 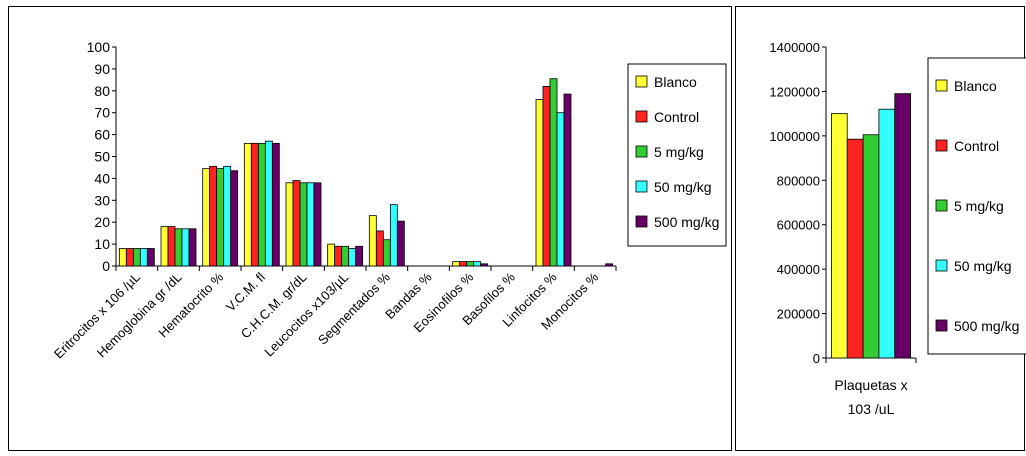 I want to click on y-tick-label: 80, so click(x=102, y=91).